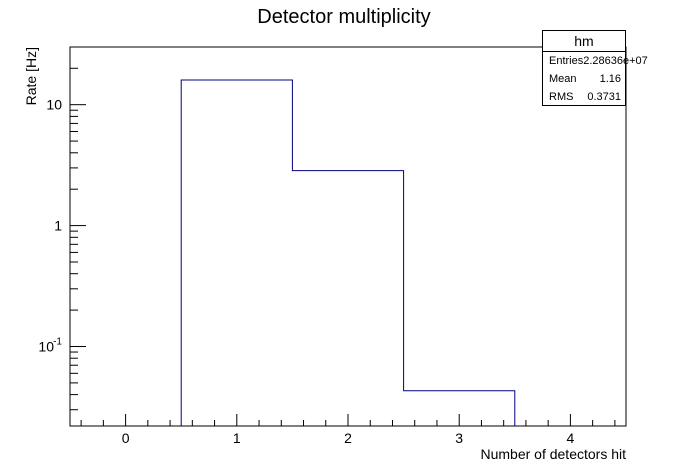 The image size is (696, 474). Describe the element at coordinates (563, 79) in the screenshot. I see `stats-label: Mean` at that location.